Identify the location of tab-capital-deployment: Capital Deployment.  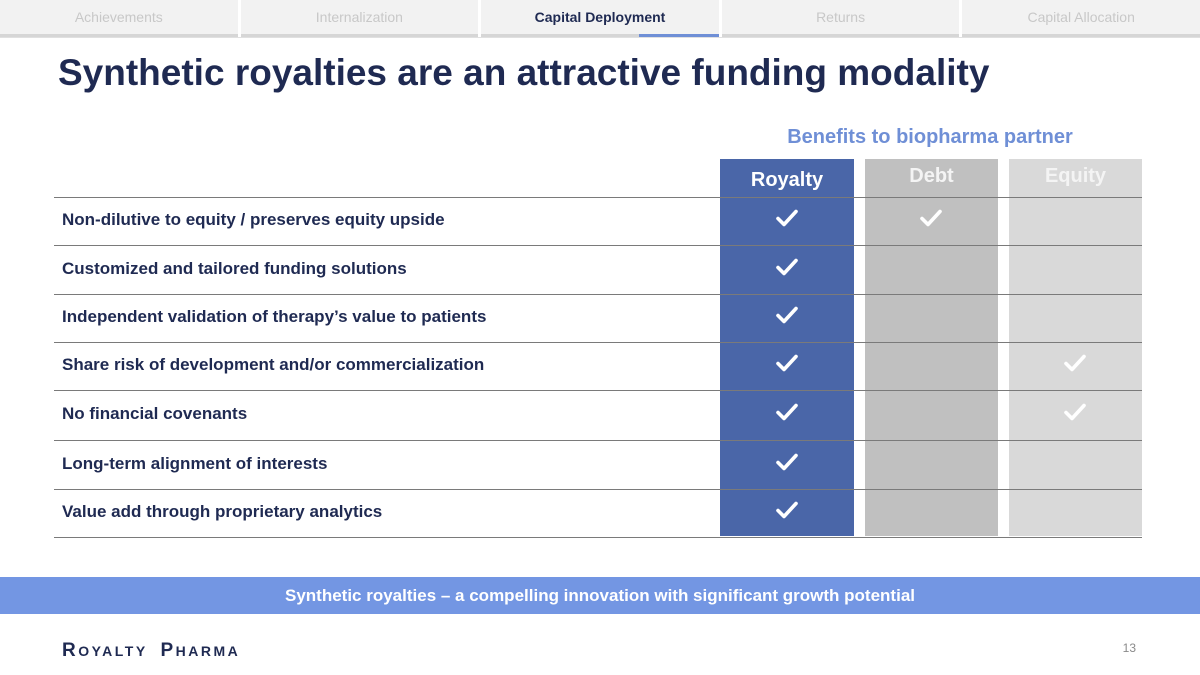
(600, 18).